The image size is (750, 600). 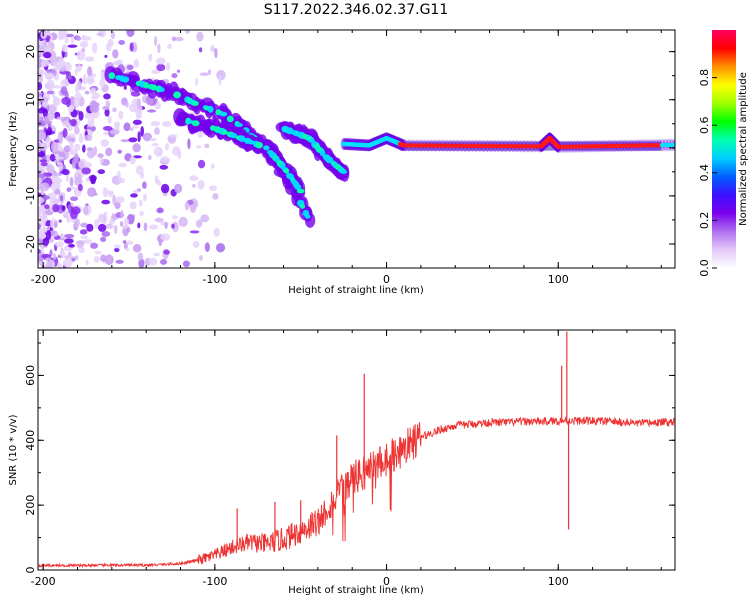 I want to click on chart-title: S117.2022.346.02.37.G11, so click(x=356, y=10).